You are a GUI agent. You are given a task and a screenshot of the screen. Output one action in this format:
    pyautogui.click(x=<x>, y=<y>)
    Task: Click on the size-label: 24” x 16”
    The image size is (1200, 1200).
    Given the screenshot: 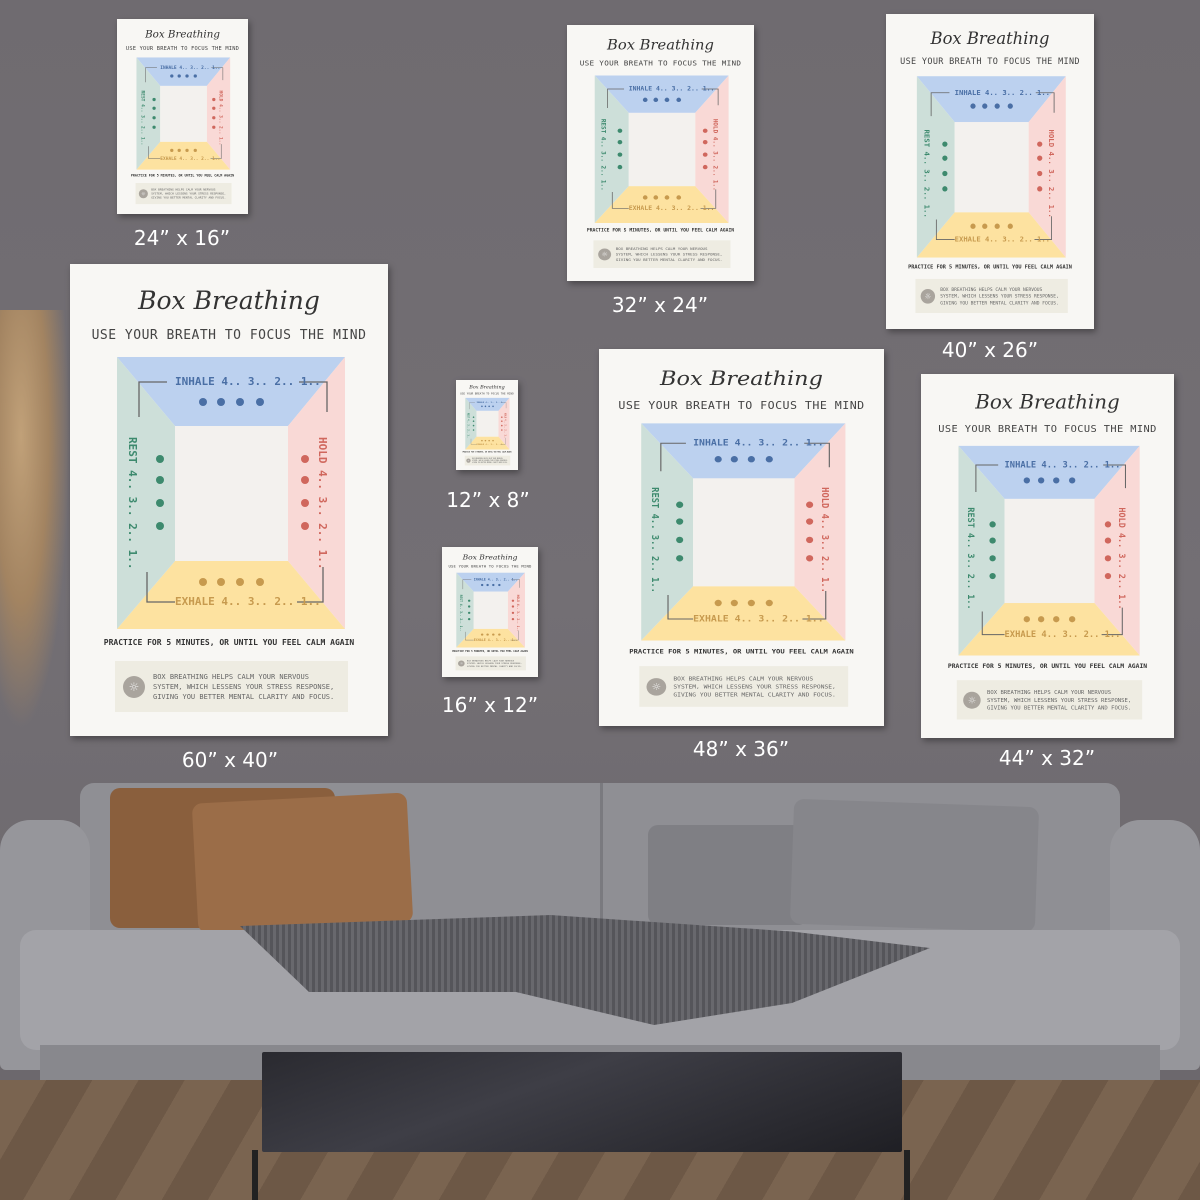 What is the action you would take?
    pyautogui.click(x=182, y=238)
    